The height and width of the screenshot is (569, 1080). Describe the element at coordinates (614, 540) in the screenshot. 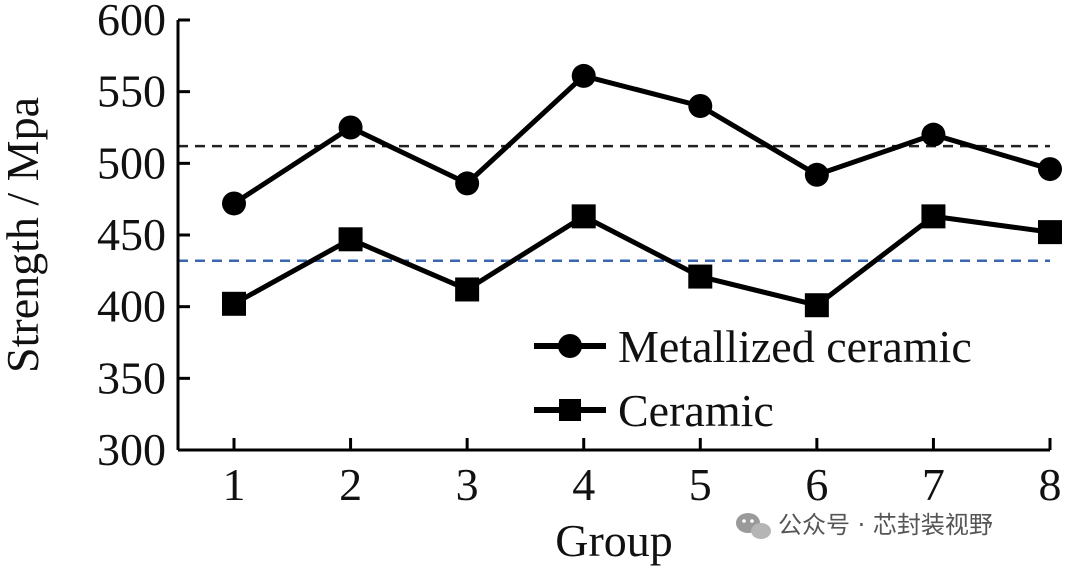

I see `x-axis-title: Group` at that location.